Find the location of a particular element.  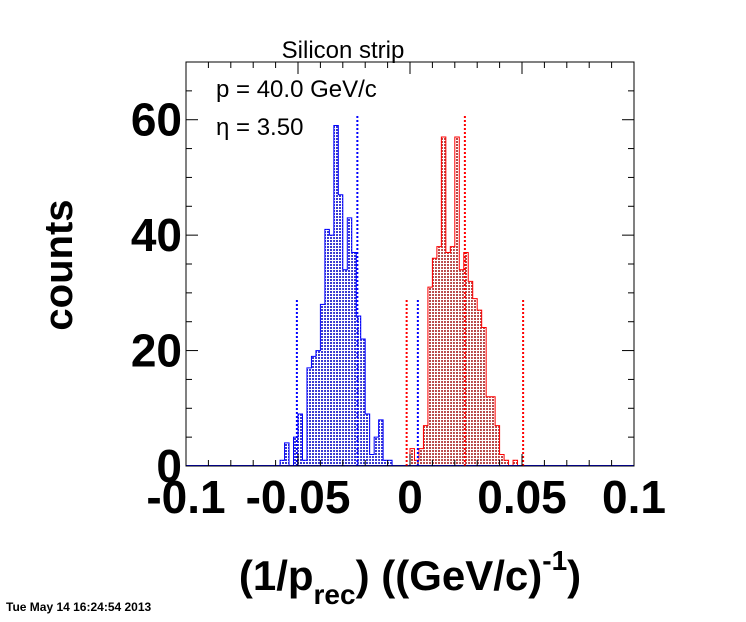

x-tick-label: 0.1 is located at coordinates (634, 497).